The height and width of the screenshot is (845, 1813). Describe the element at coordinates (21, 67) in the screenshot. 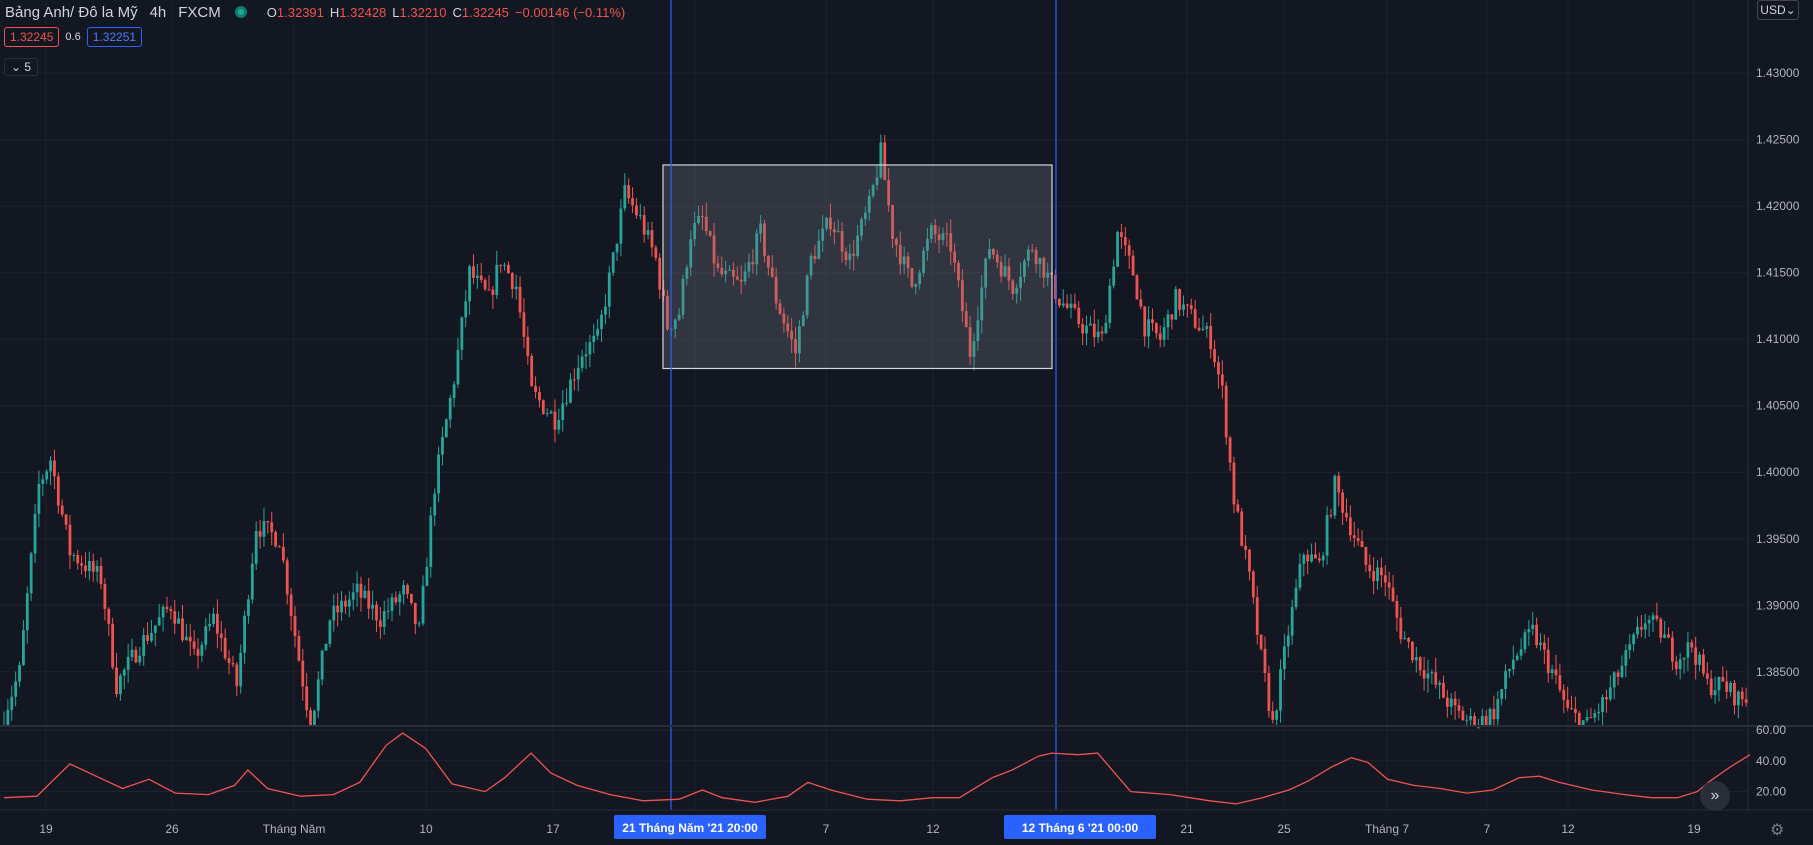

I see `indicator-toggle: ⌄ 5` at that location.